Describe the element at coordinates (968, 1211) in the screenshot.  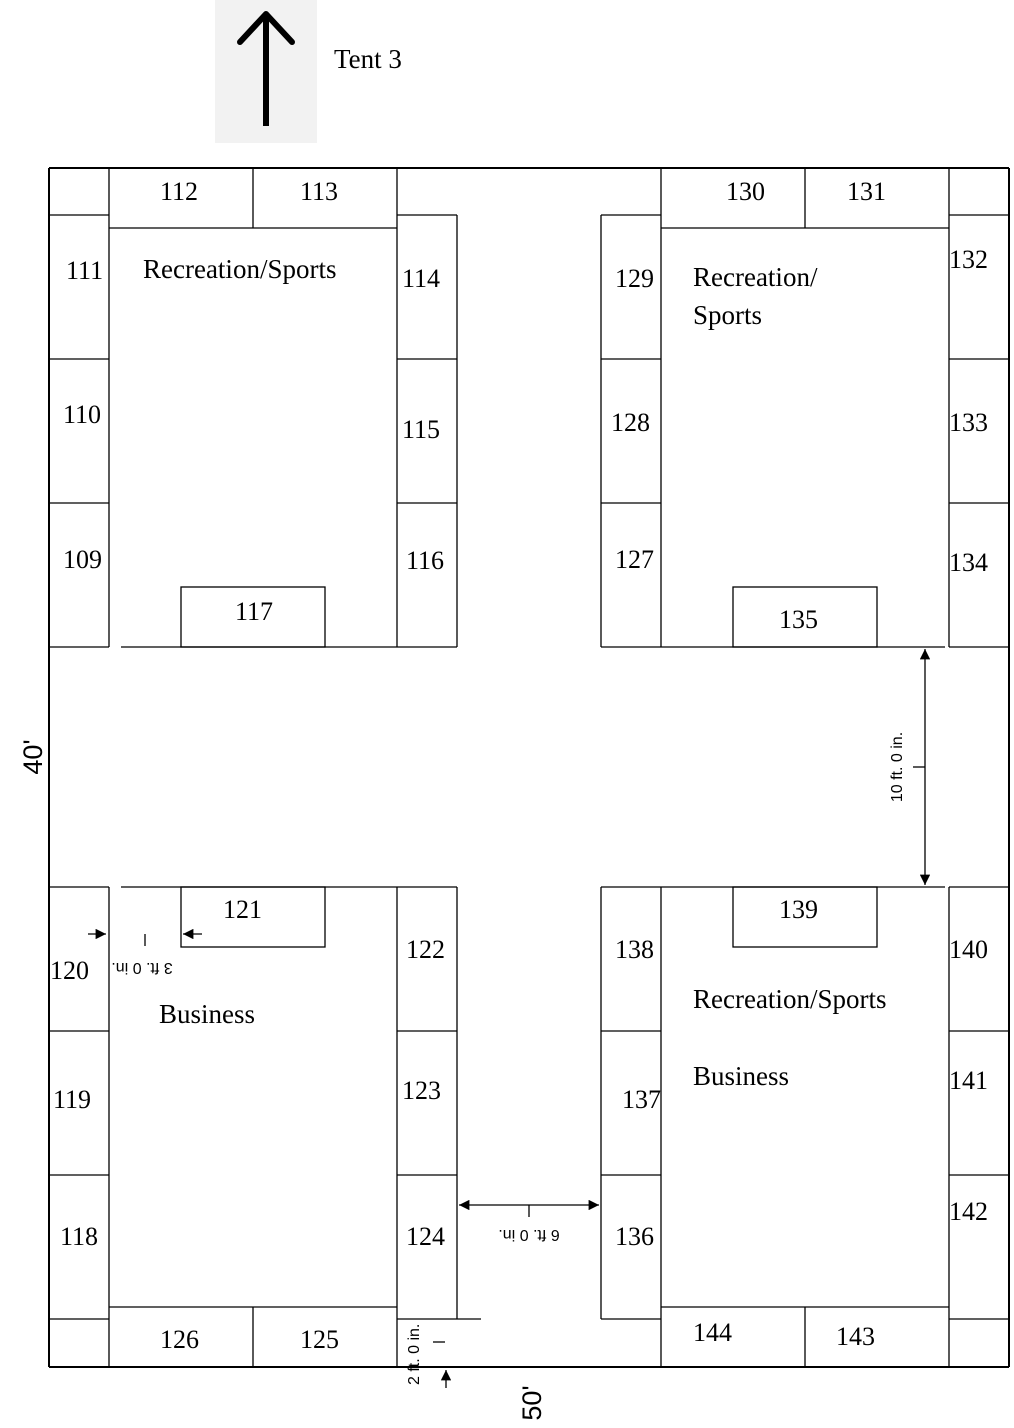
I see `booth-142: 142` at that location.